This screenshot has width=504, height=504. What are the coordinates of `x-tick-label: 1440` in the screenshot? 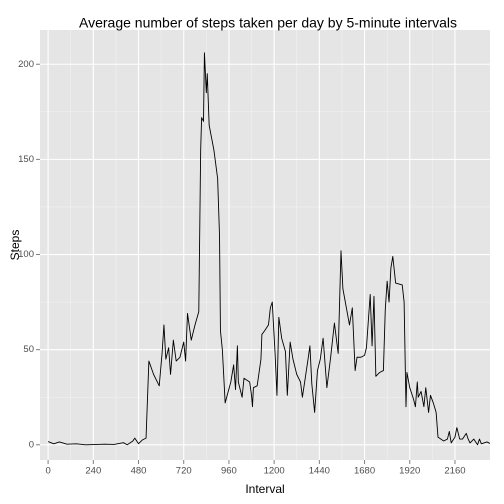 It's located at (319, 471).